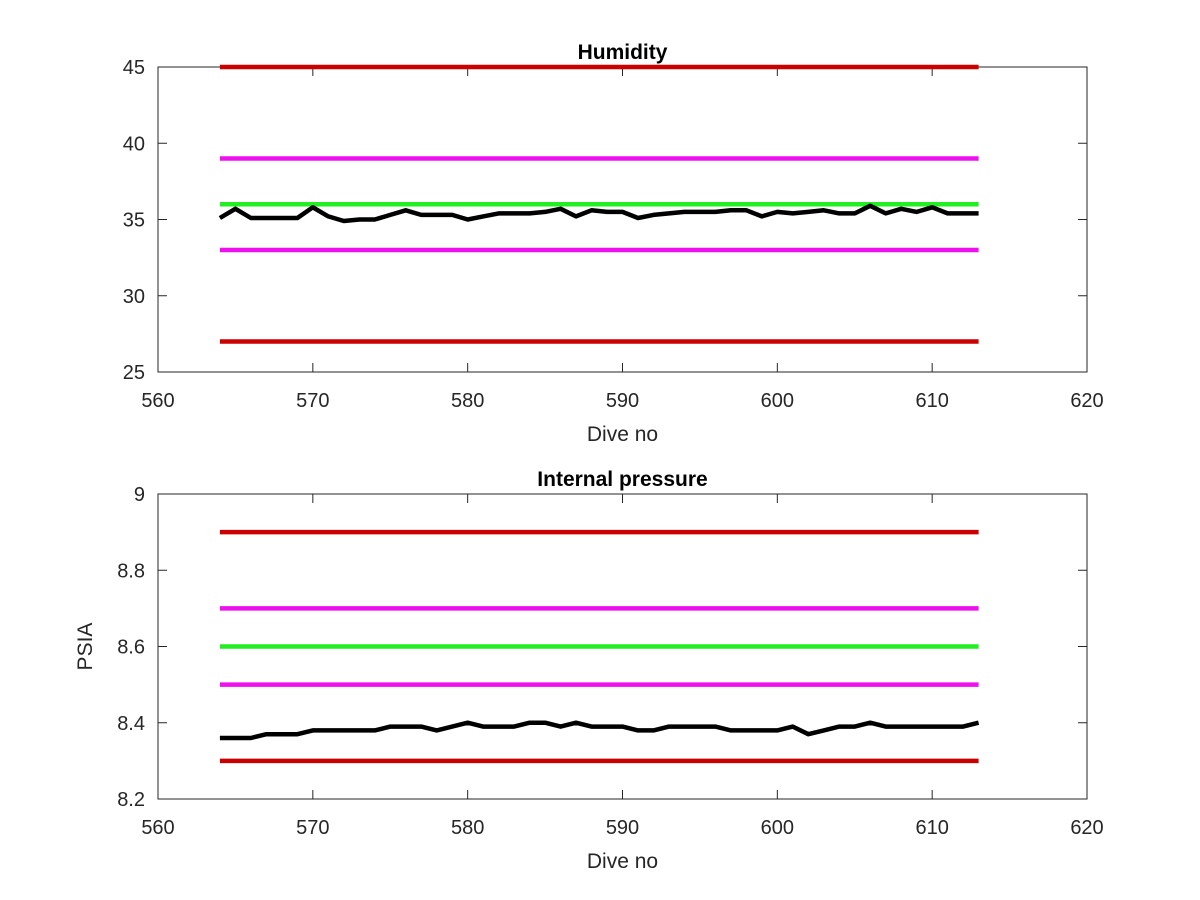  What do you see at coordinates (131, 724) in the screenshot?
I see `y-tick-label: 8.4` at bounding box center [131, 724].